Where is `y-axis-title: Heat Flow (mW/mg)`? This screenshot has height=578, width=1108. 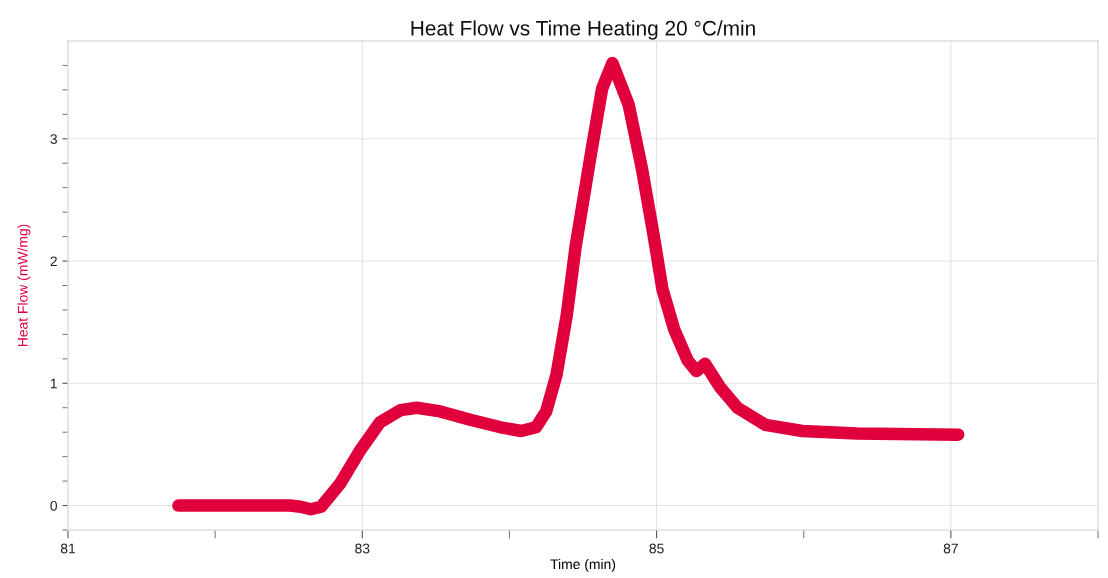
y-axis-title: Heat Flow (mW/mg) is located at coordinates (24, 285).